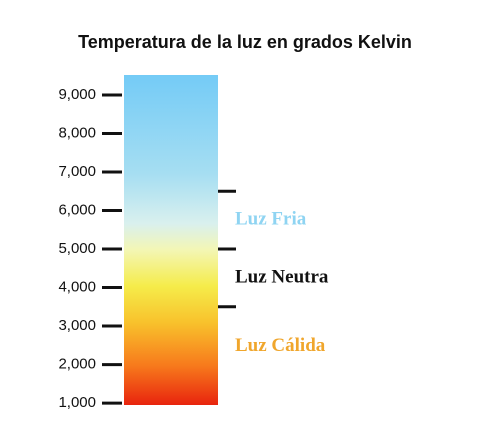 Image resolution: width=495 pixels, height=429 pixels. Describe the element at coordinates (245, 42) in the screenshot. I see `chart-title: Temperatura de la luz en grados Kelvin` at that location.